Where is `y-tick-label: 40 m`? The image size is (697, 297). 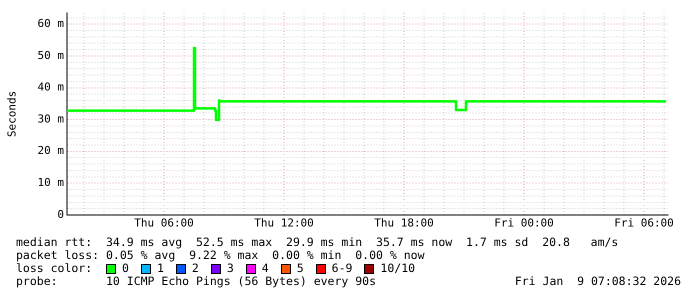
y-tick-label: 40 m is located at coordinates (51, 87).